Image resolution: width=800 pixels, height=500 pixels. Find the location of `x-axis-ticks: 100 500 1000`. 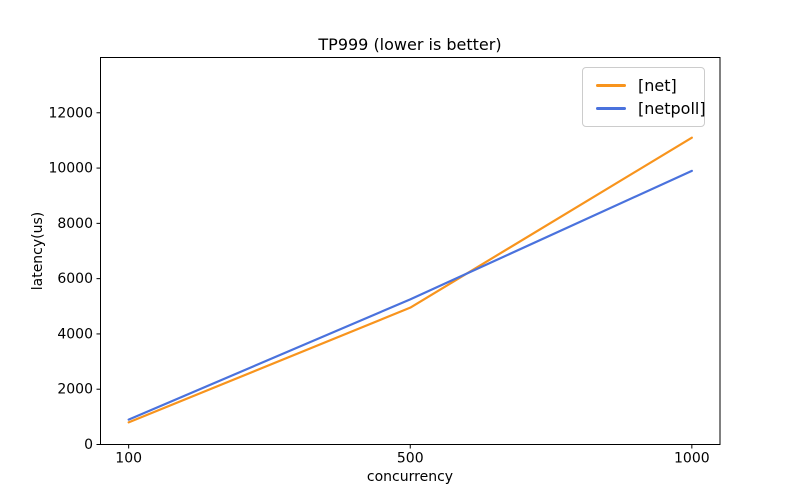

x-axis-ticks: 100 500 1000 is located at coordinates (412, 455).